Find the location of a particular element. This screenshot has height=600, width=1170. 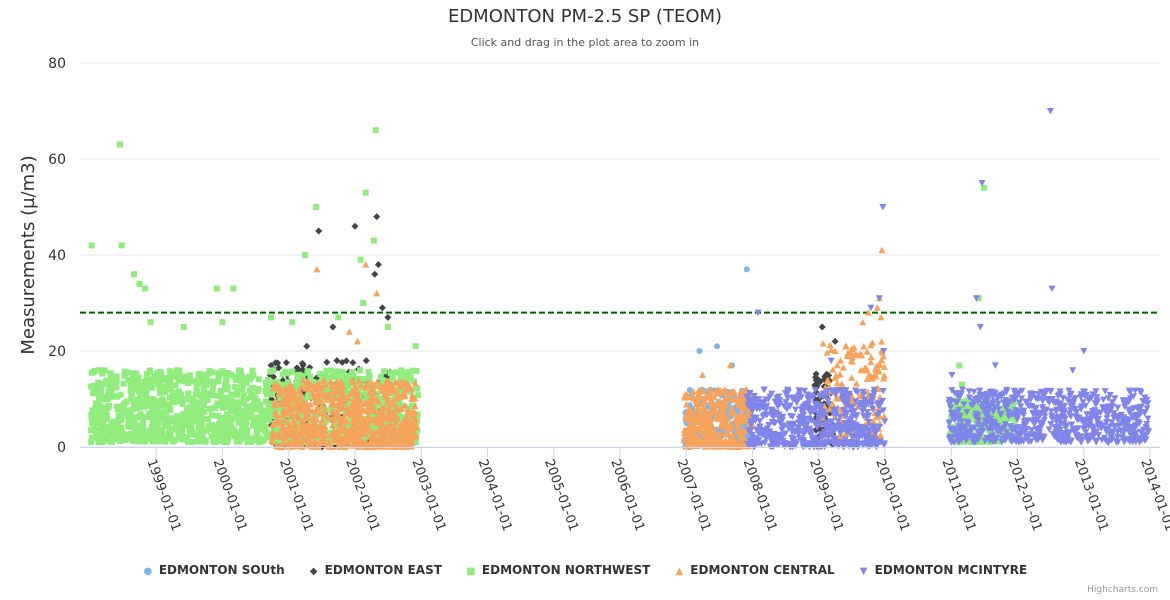

y-tick-label: 40 is located at coordinates (57, 256).